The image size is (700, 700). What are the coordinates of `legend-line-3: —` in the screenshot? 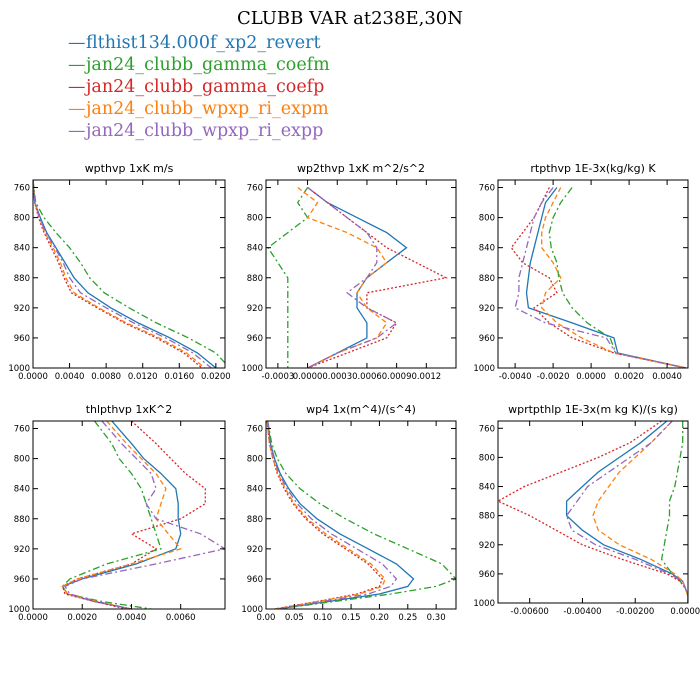 It's located at (77, 109).